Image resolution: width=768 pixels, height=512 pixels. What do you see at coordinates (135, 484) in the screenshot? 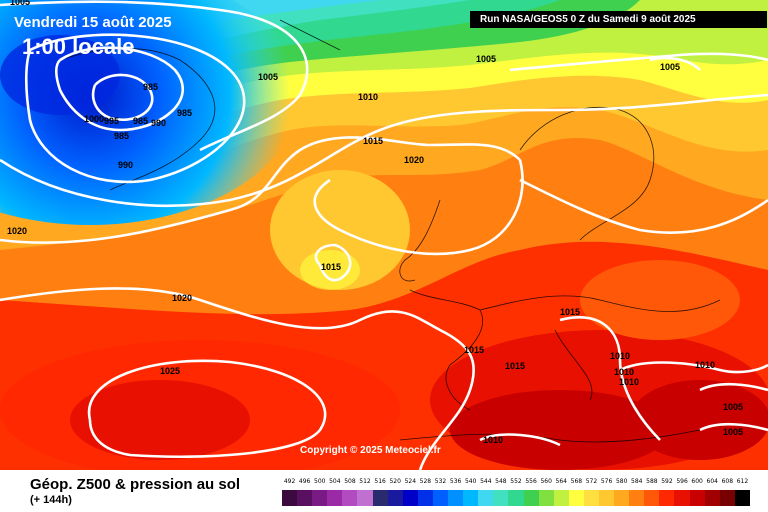
I see `legend-title: Géop. Z500 & pression au sol` at bounding box center [135, 484].